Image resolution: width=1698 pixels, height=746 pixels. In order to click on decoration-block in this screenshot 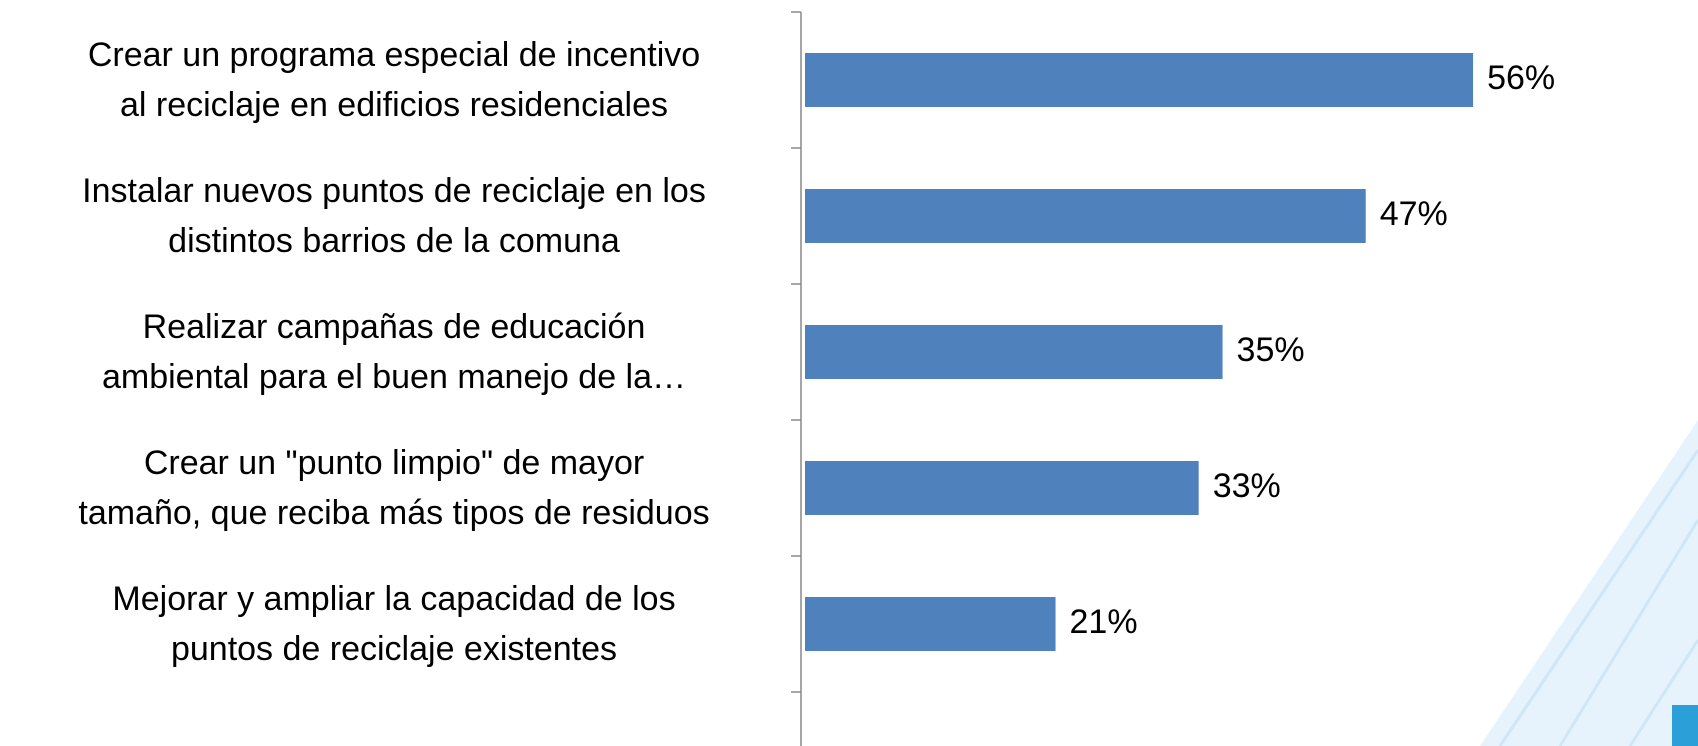, I will do `click(1685, 725)`.